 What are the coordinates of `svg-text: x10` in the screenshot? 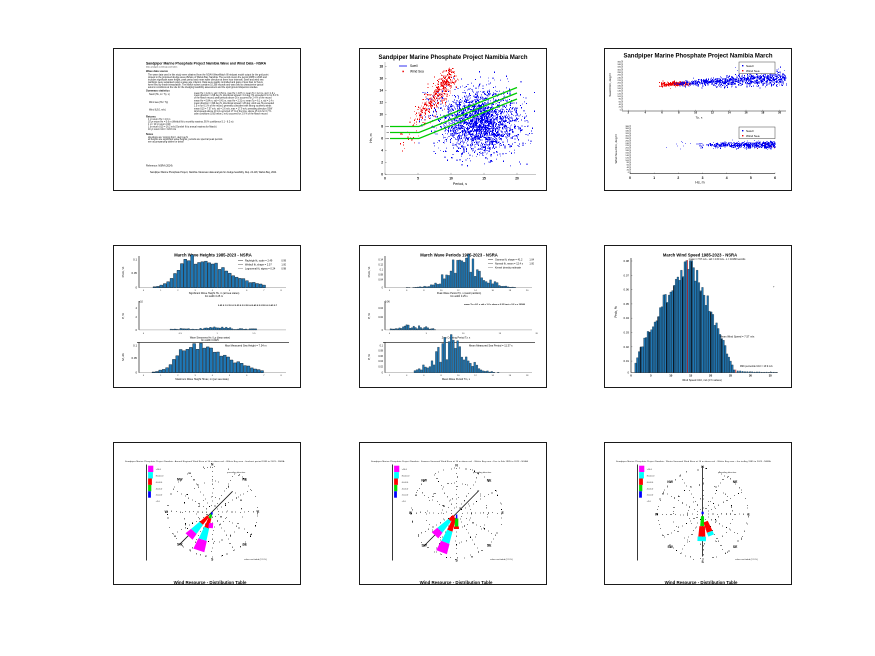 It's located at (141, 302).